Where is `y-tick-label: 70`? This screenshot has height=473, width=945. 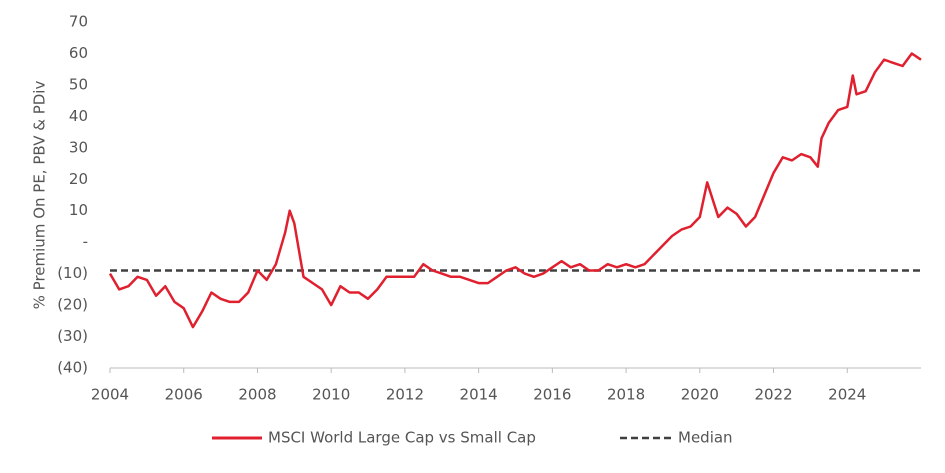 y-tick-label: 70 is located at coordinates (78, 22).